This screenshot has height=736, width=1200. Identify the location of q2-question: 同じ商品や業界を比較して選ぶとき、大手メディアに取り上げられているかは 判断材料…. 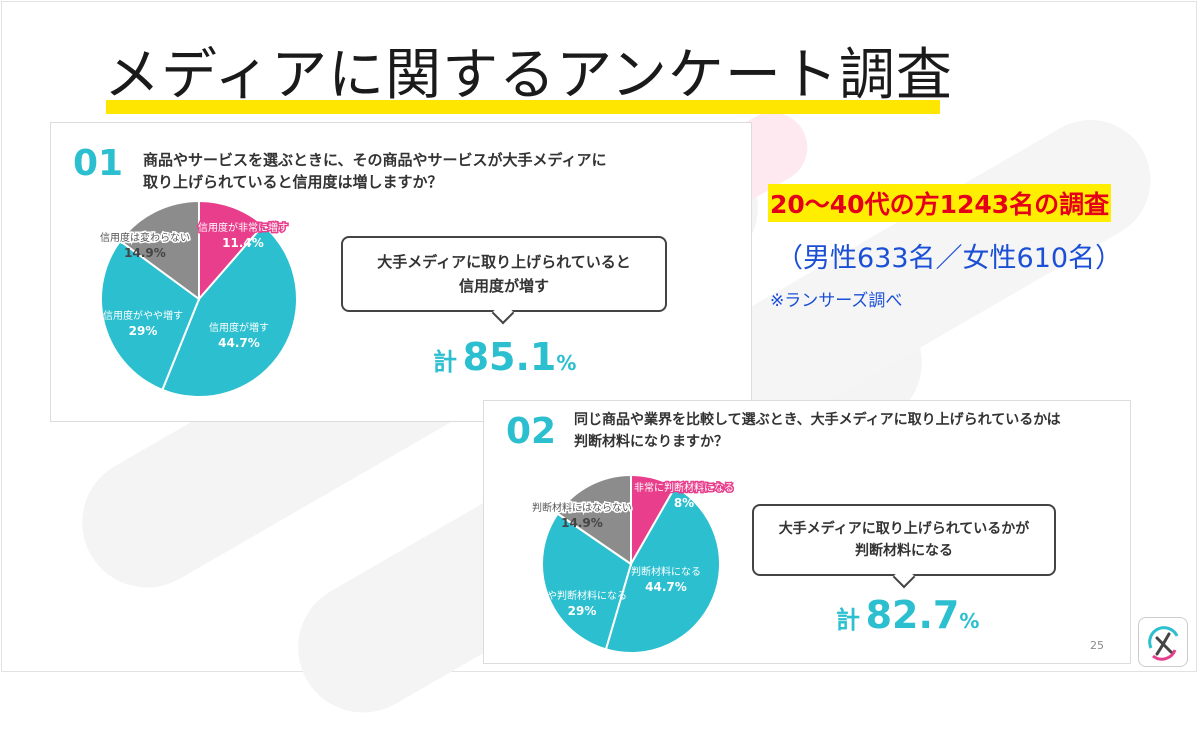
(817, 431).